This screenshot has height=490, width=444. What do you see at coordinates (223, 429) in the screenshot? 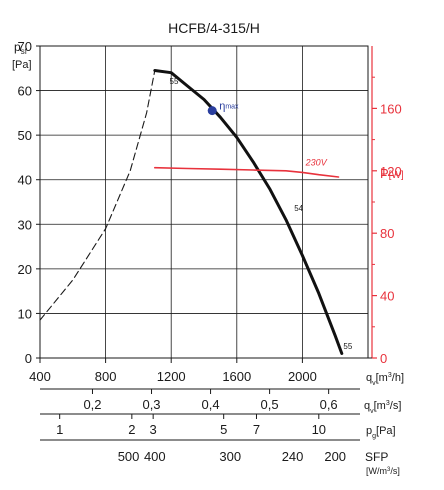
I see `scale-tick-label: 5` at bounding box center [223, 429].